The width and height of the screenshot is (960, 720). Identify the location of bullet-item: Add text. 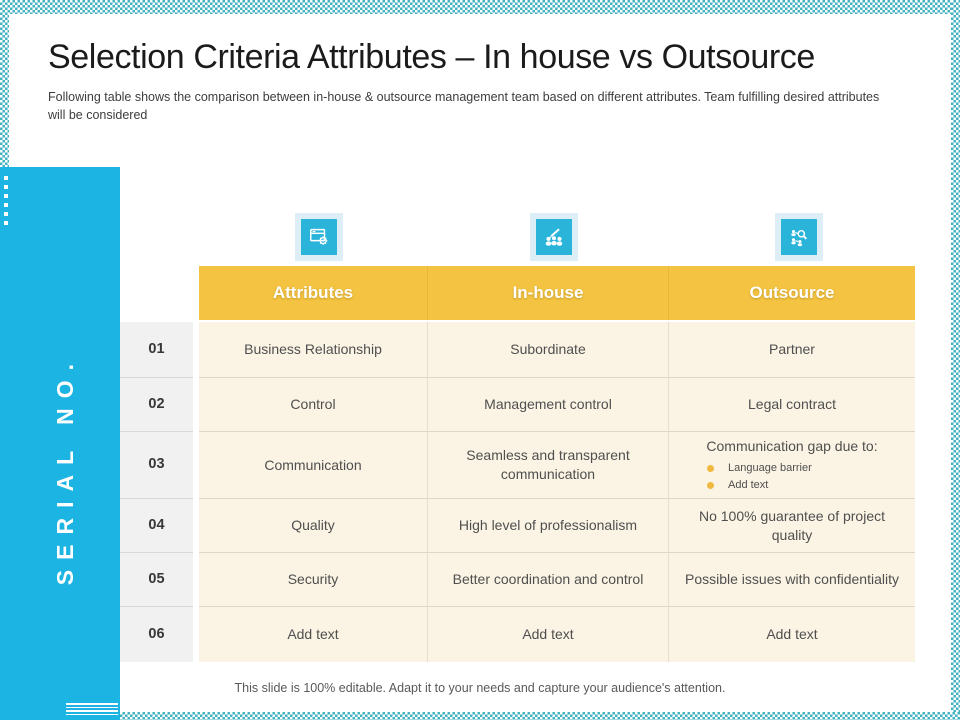
(811, 485).